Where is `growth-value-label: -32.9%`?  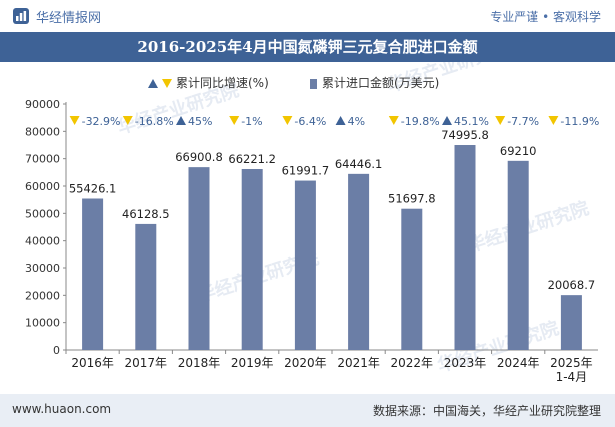
growth-value-label: -32.9% is located at coordinates (101, 121).